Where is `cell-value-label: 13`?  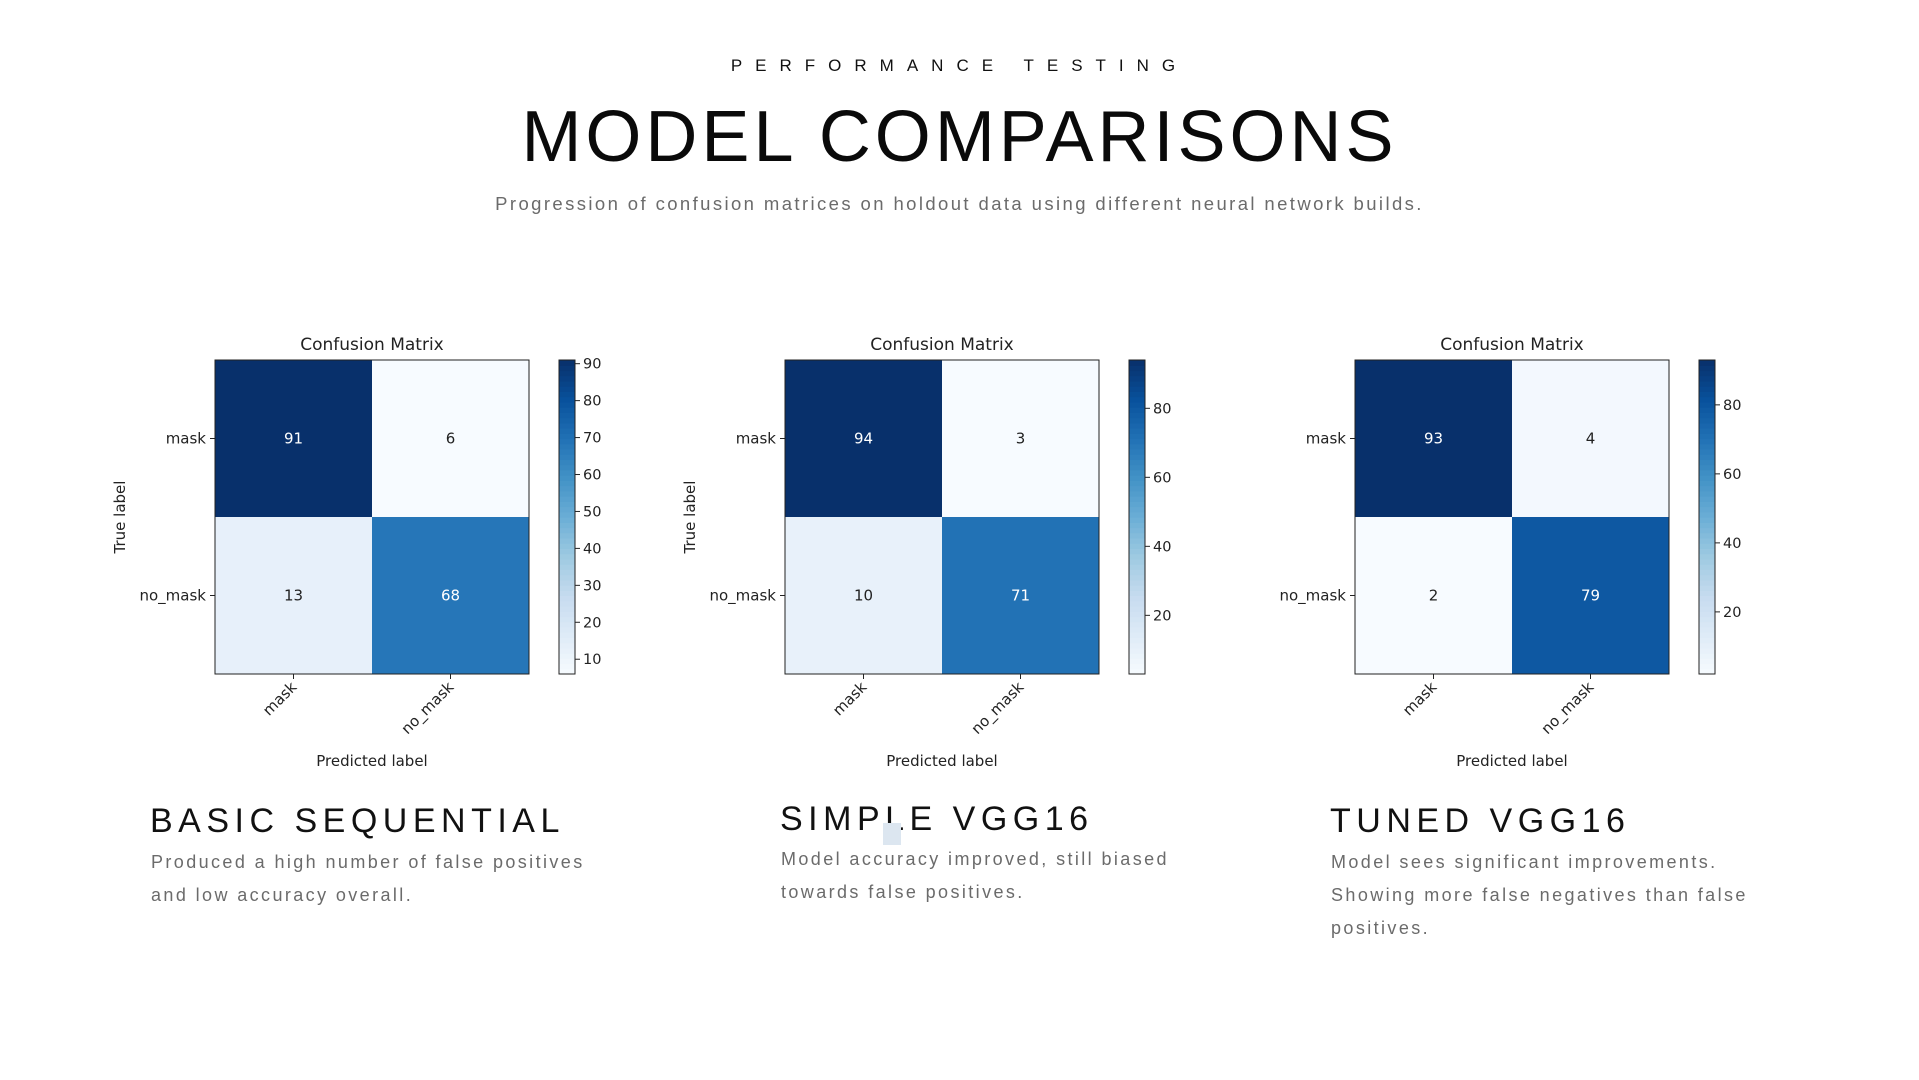
cell-value-label: 13 is located at coordinates (293, 596).